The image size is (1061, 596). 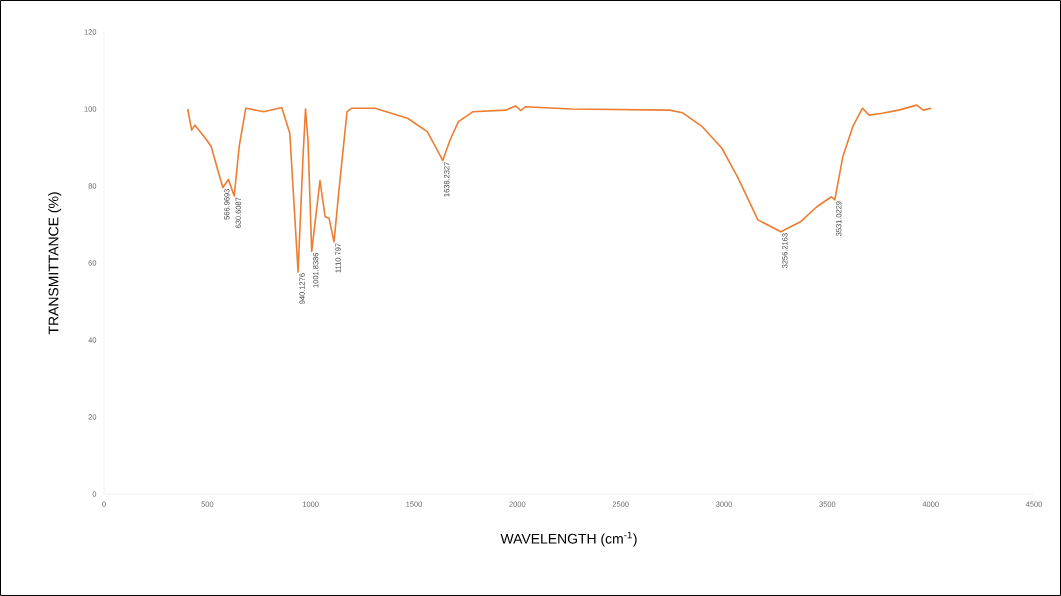 I want to click on y-axis-title: TRANSMITTANCE (%), so click(x=55, y=263).